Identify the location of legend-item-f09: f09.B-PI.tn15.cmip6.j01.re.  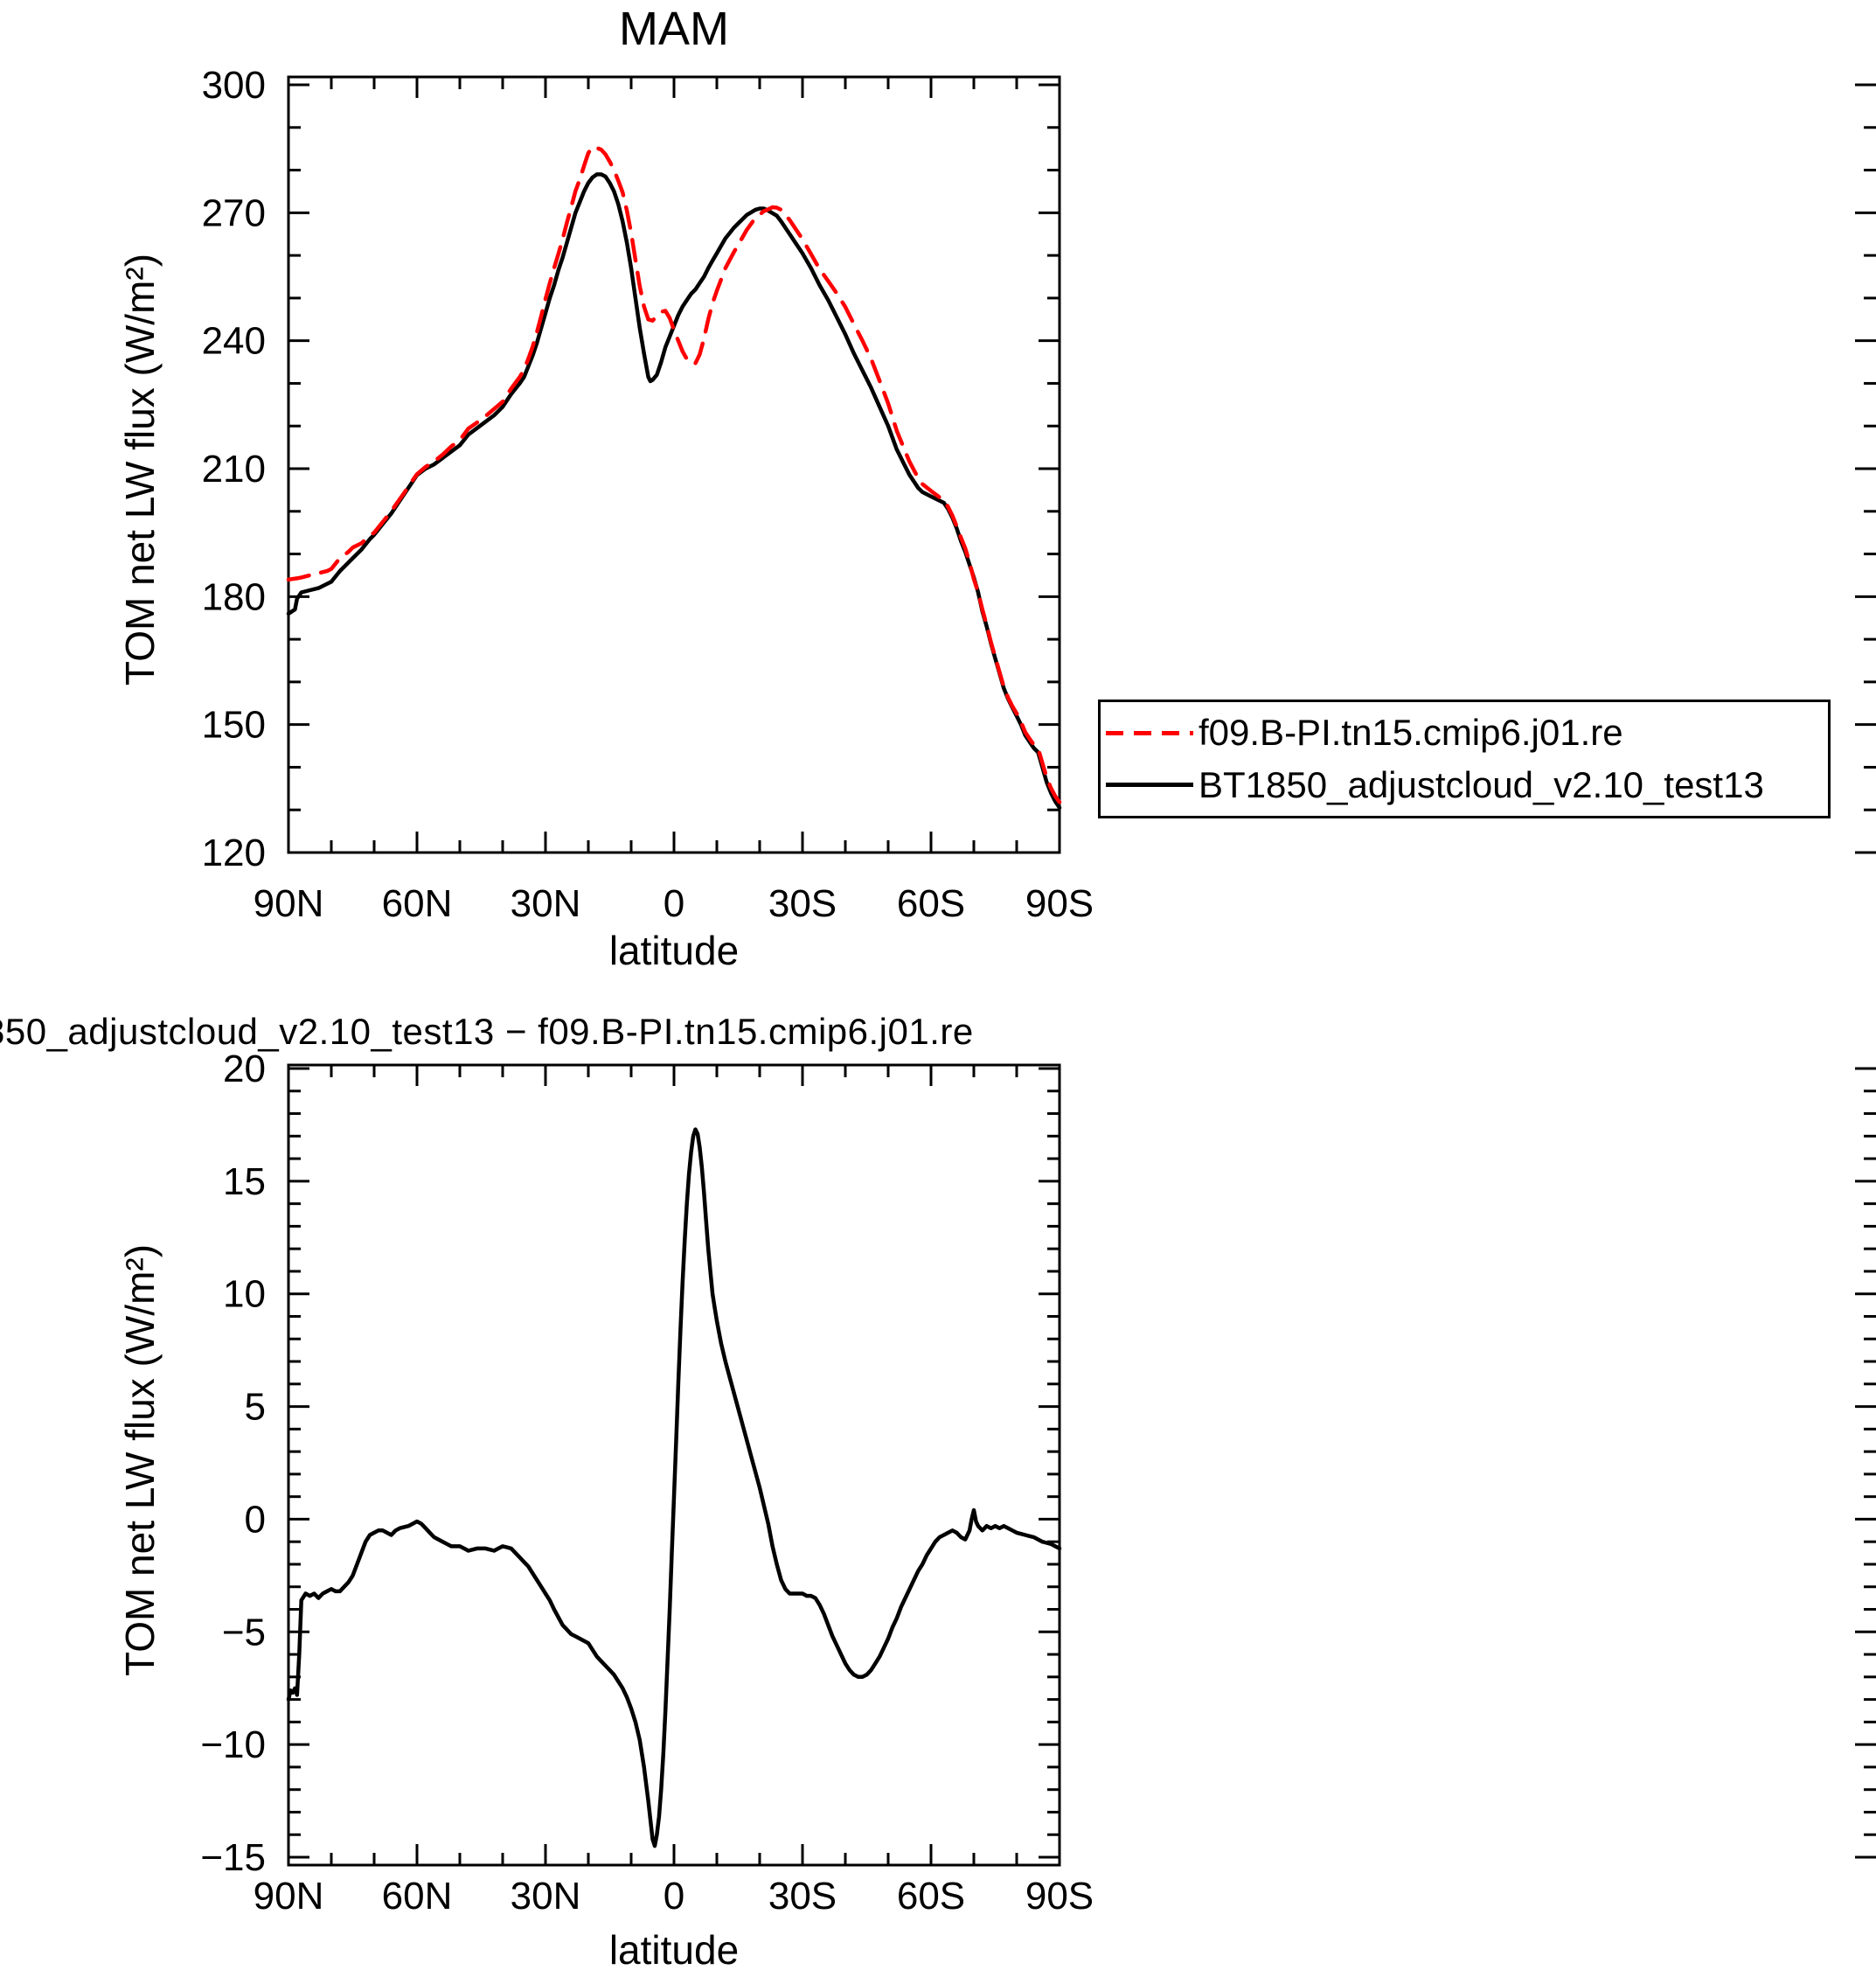
(1464, 733).